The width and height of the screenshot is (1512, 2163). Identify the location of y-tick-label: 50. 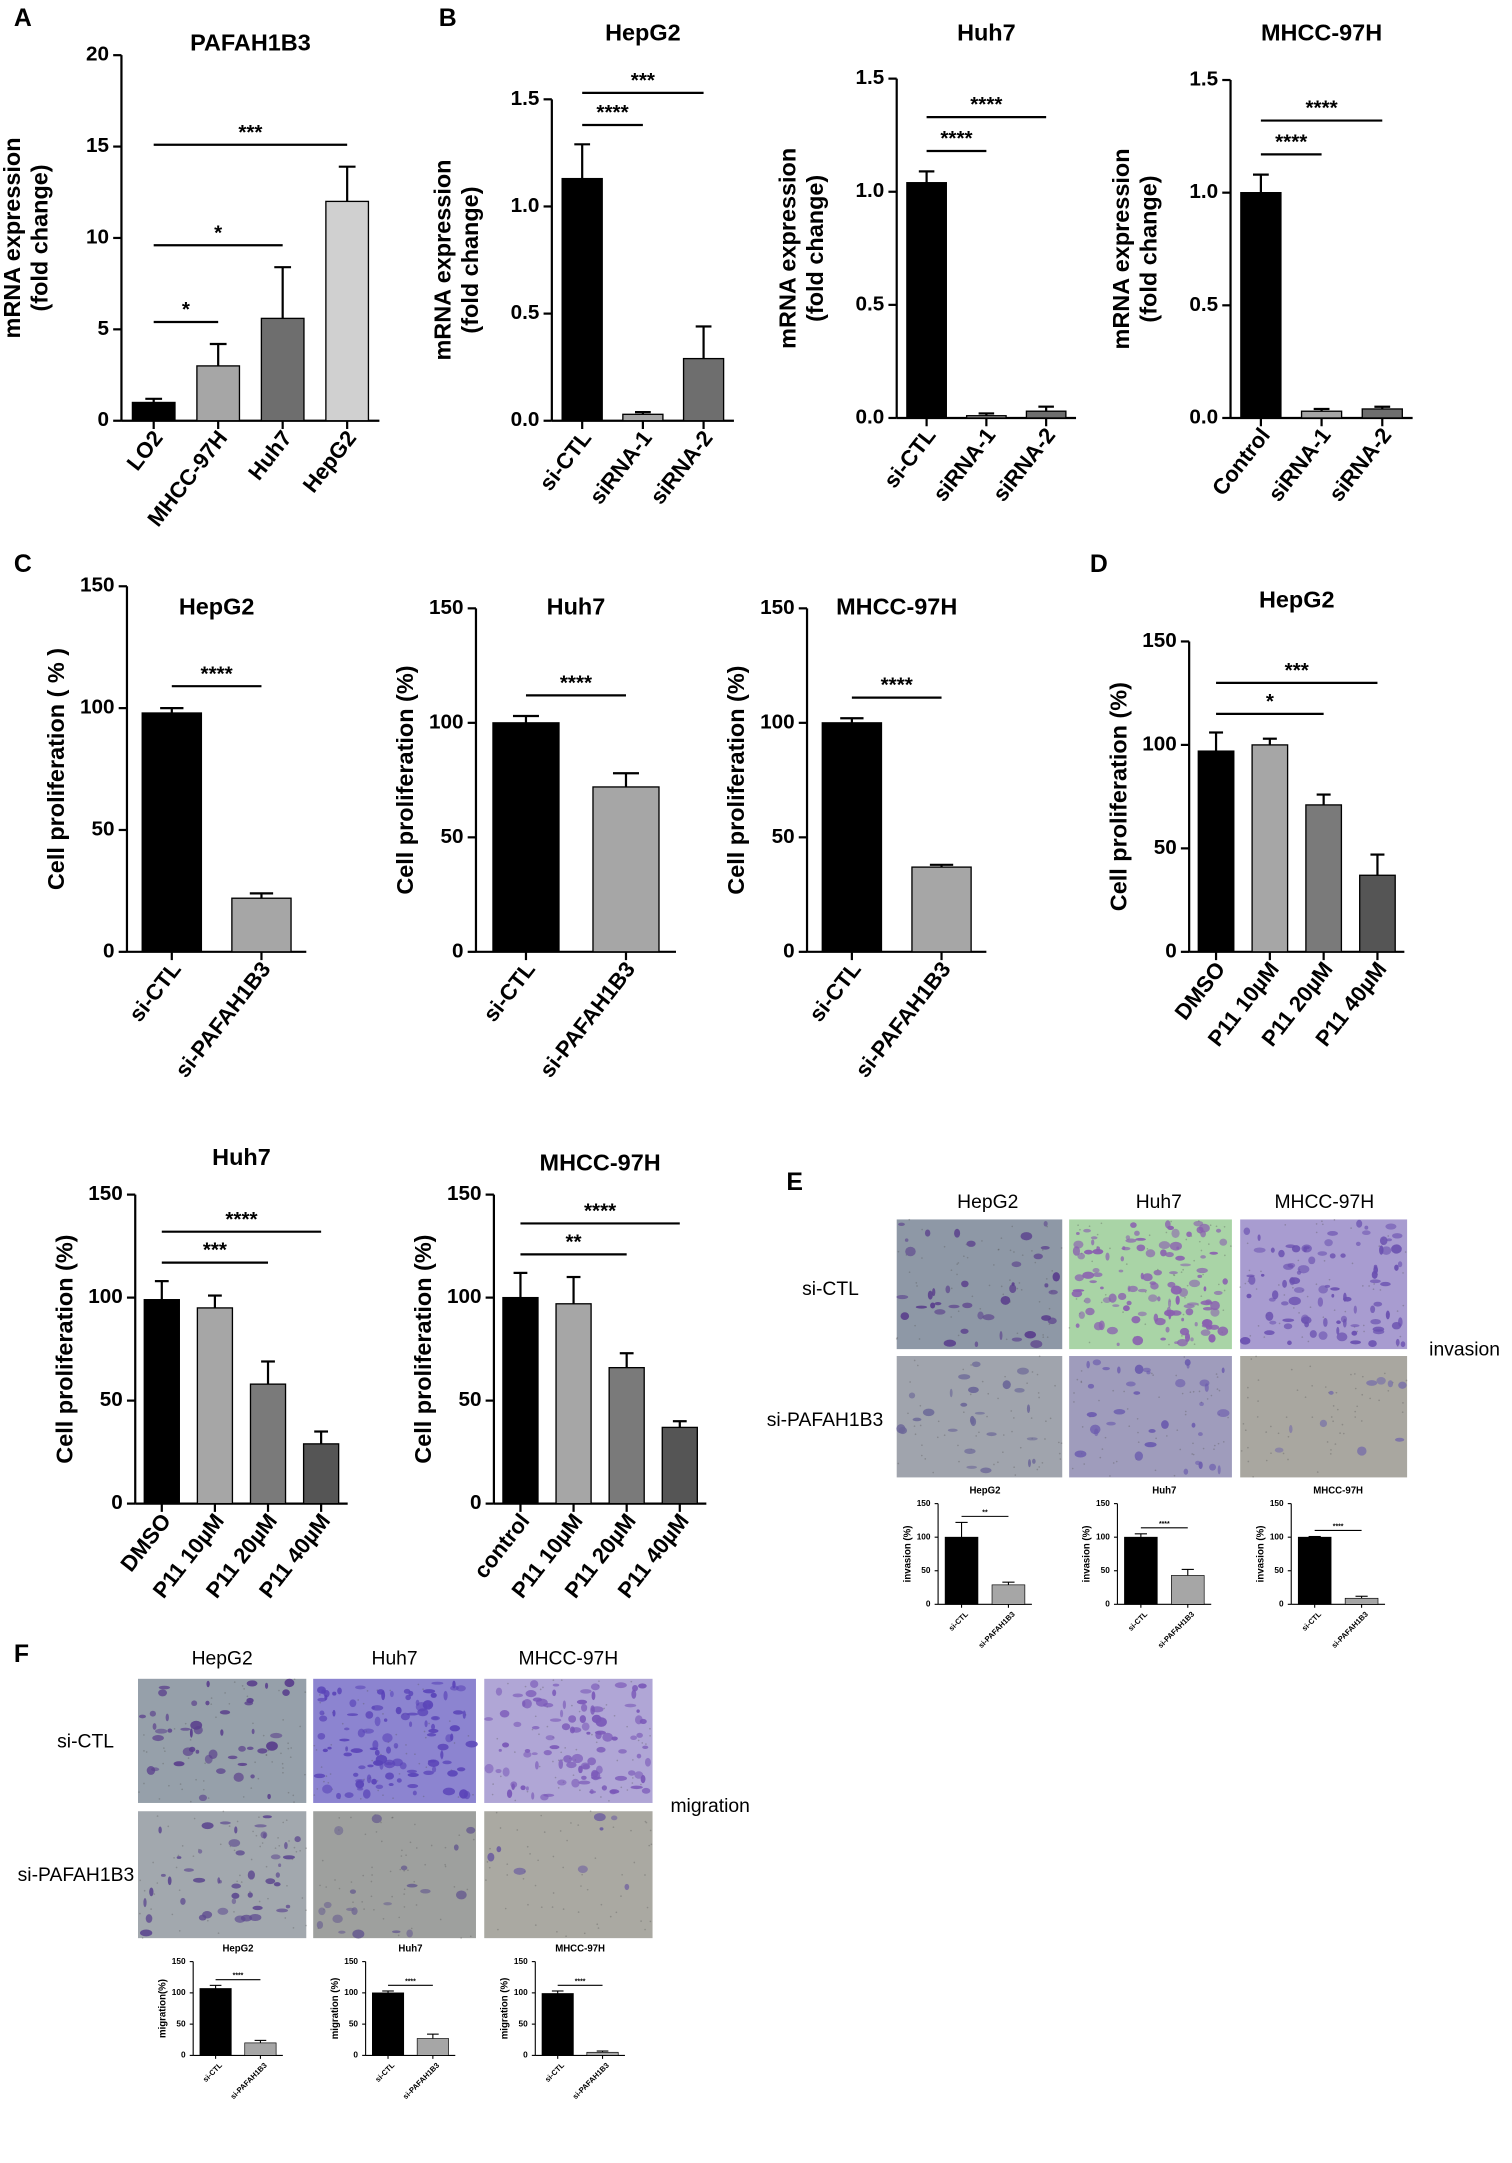
(523, 2023).